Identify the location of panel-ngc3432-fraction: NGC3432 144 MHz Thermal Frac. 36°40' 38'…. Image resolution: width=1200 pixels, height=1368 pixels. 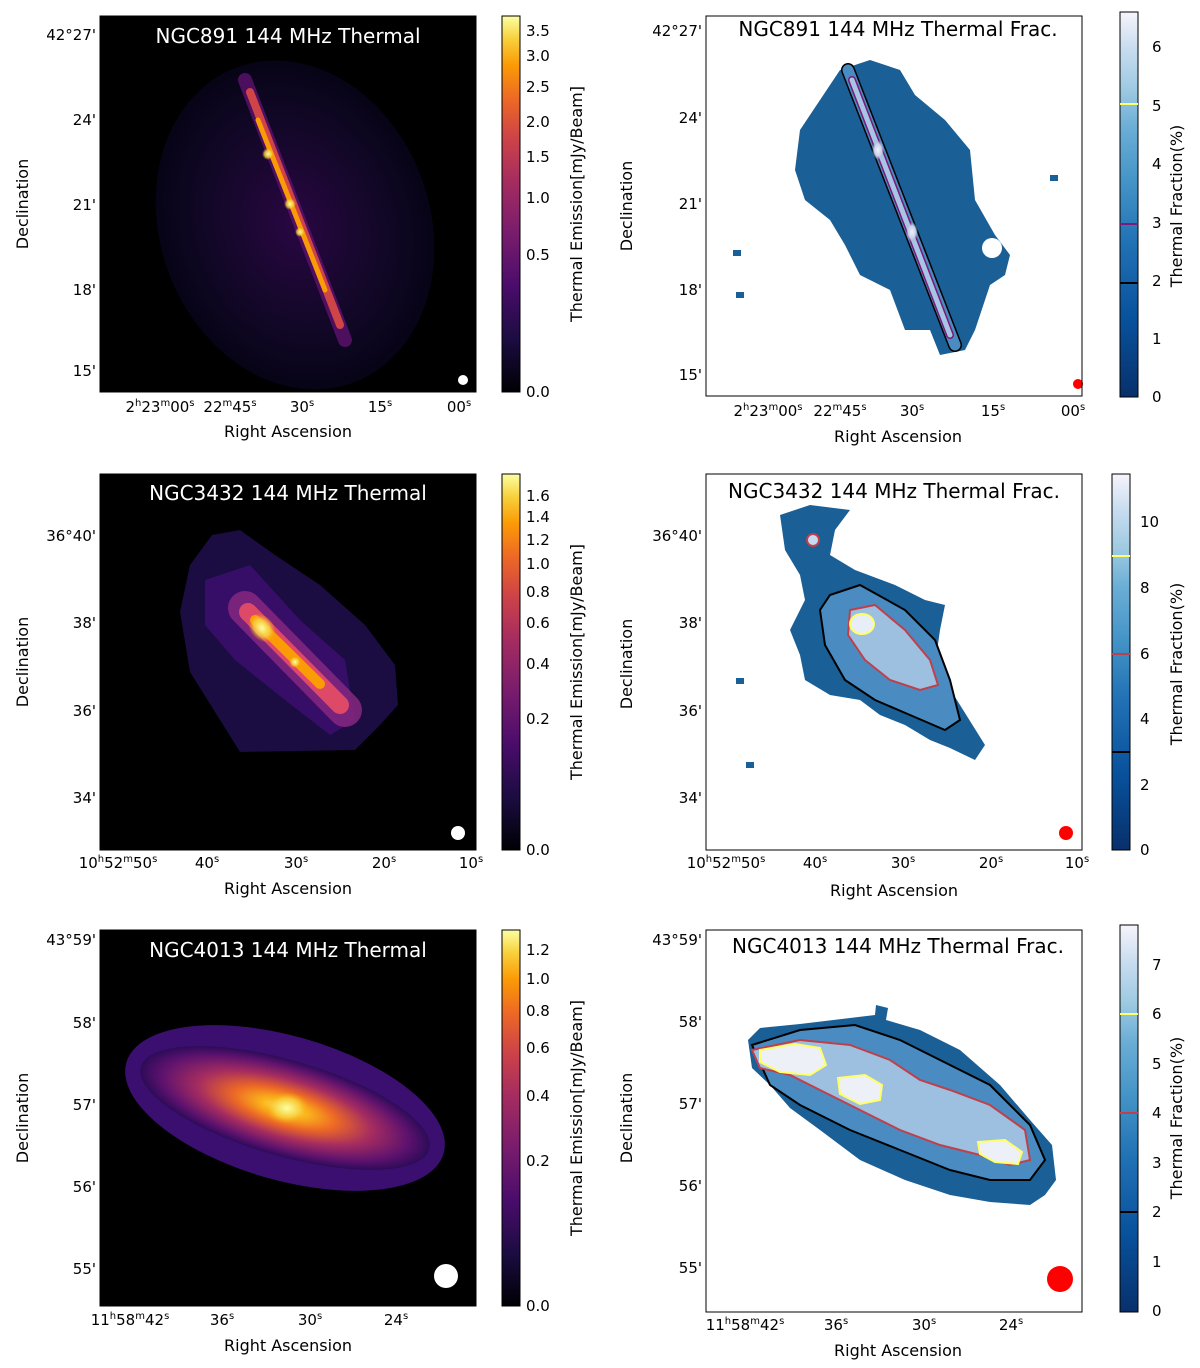
(901, 686).